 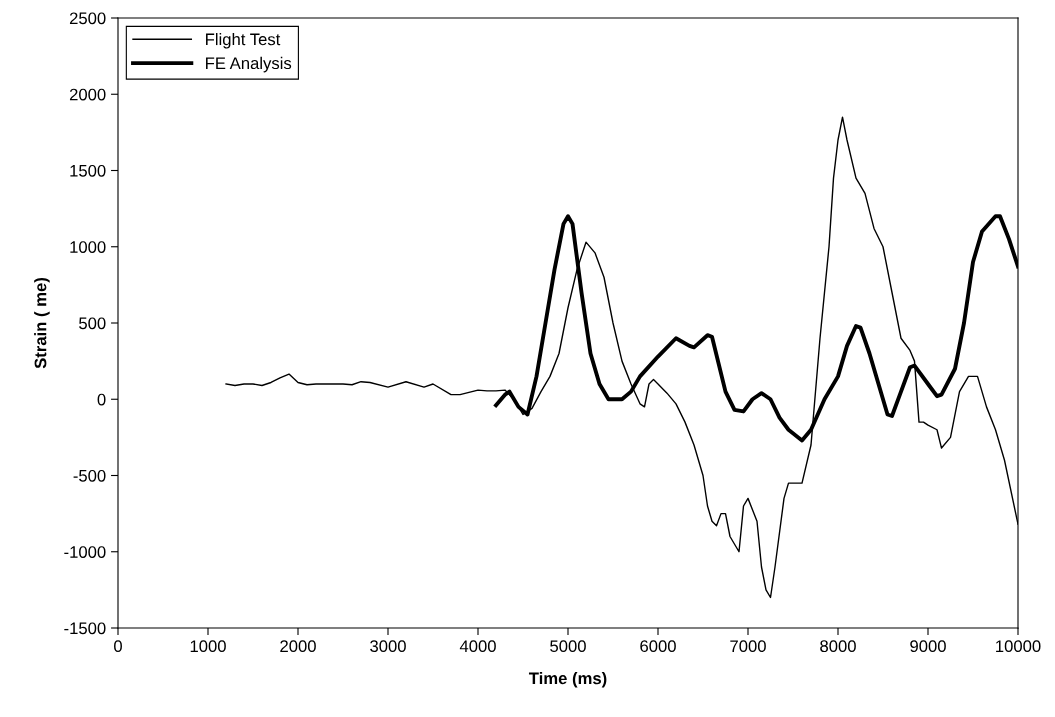 What do you see at coordinates (928, 646) in the screenshot?
I see `x-tick-label: 9000` at bounding box center [928, 646].